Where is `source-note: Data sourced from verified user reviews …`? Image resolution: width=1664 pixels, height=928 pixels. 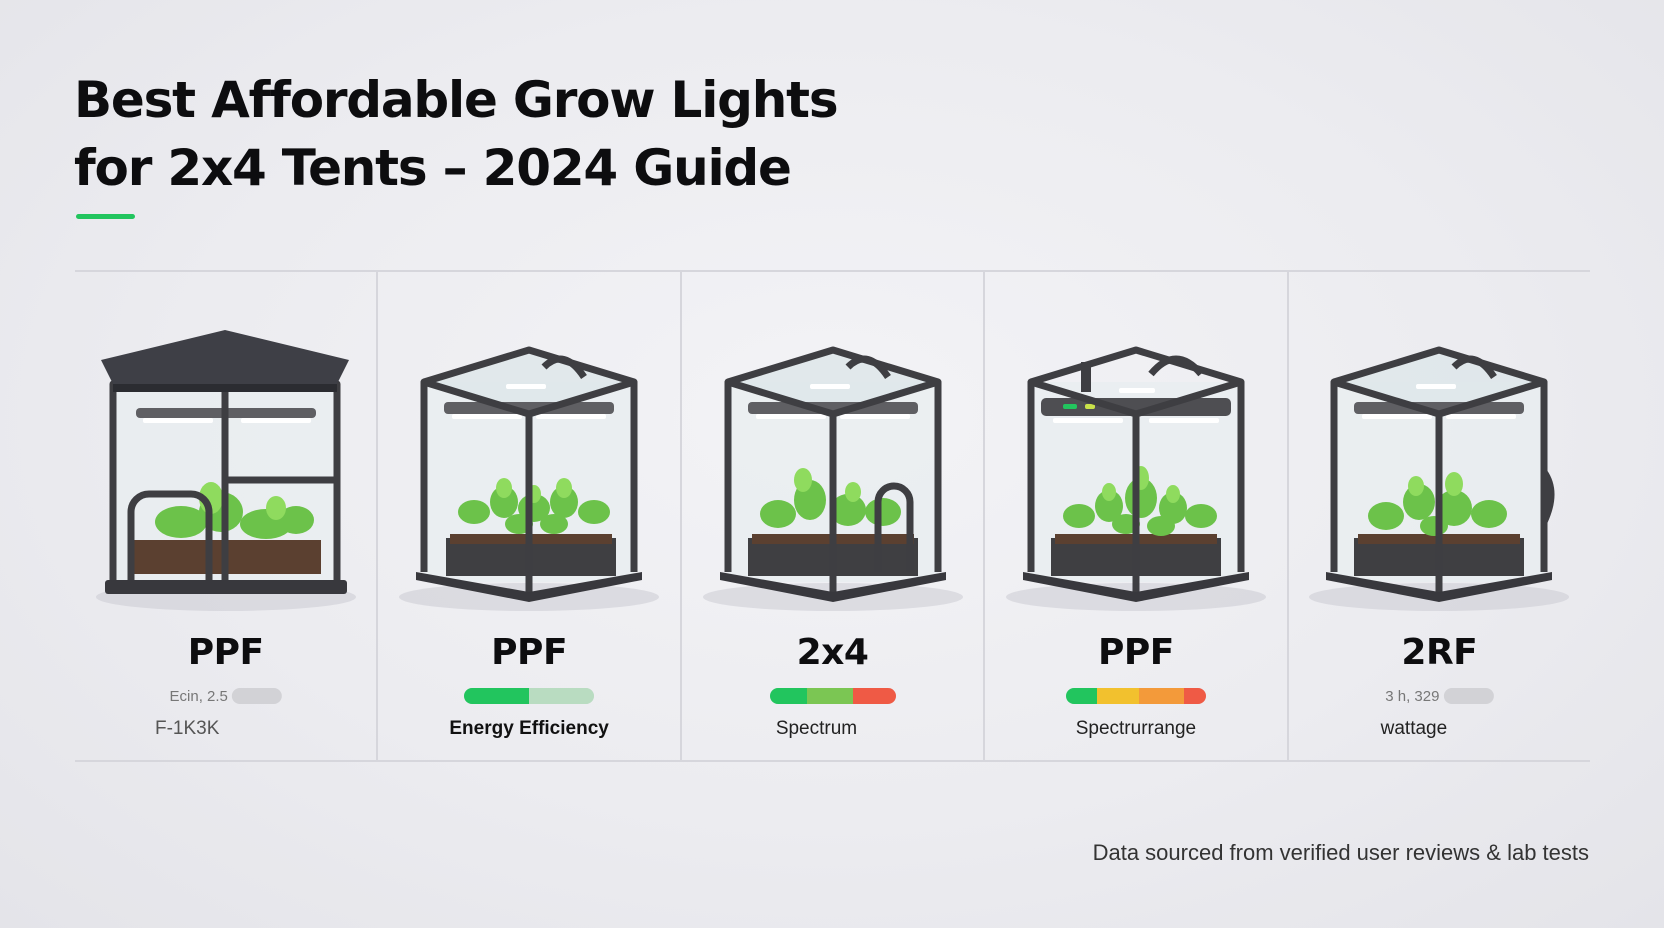 source-note: Data sourced from verified user reviews … is located at coordinates (1340, 852).